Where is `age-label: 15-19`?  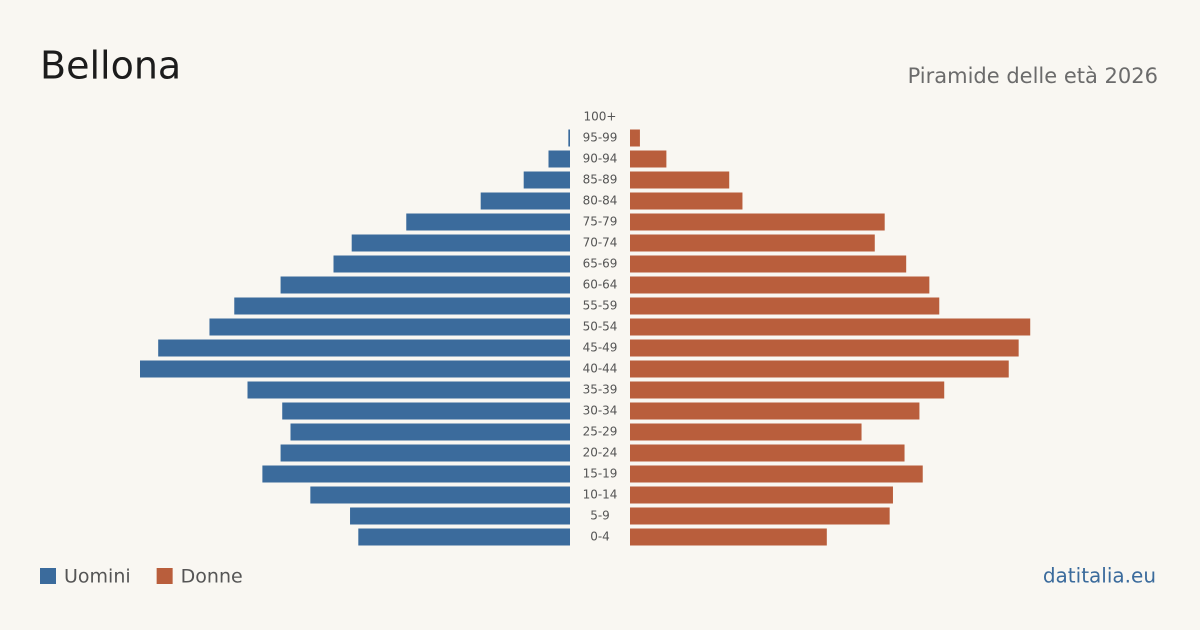 age-label: 15-19 is located at coordinates (600, 474).